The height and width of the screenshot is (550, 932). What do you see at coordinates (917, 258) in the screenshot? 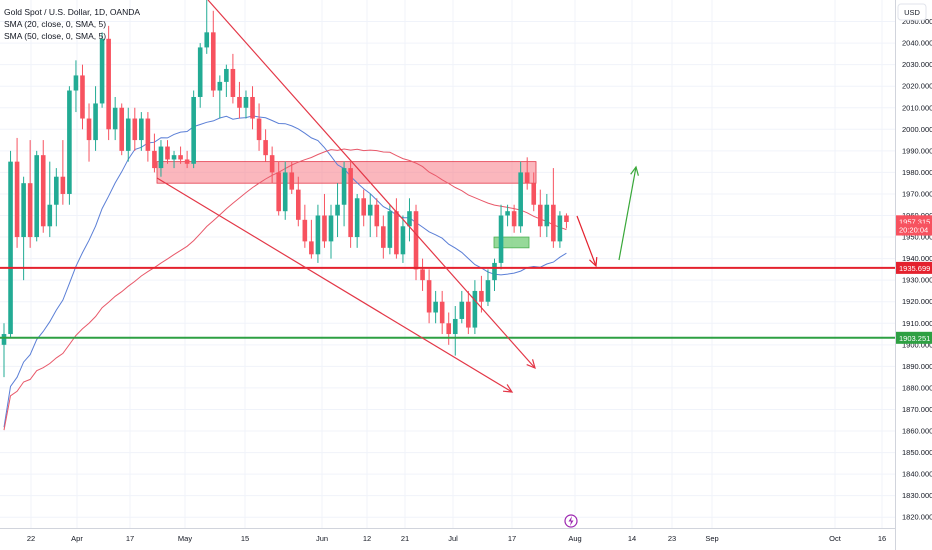
I see `price-tick-label: 1940.000` at bounding box center [917, 258].